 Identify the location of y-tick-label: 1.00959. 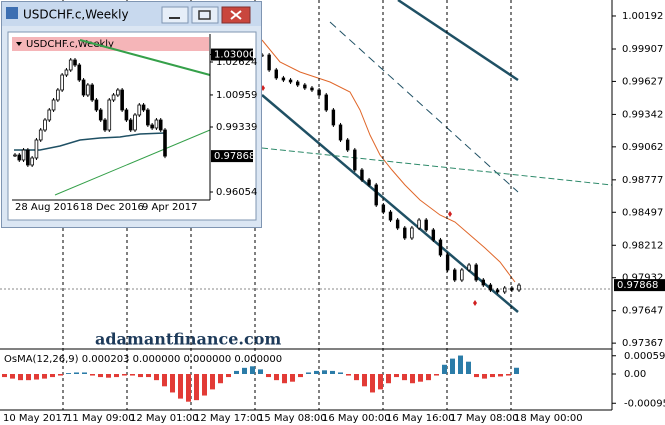
(236, 95).